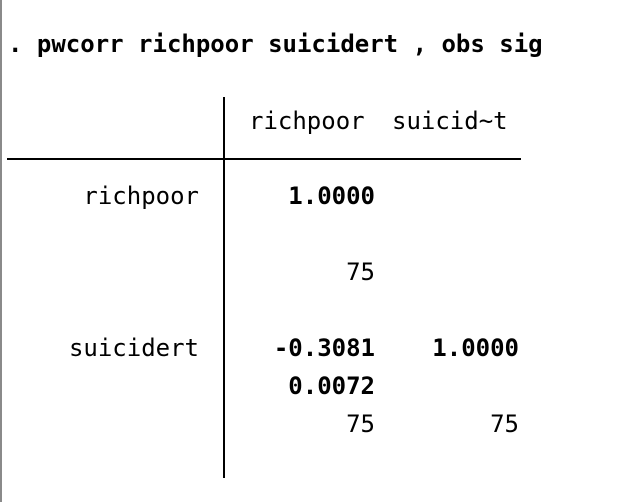 Image resolution: width=624 pixels, height=502 pixels. I want to click on row-label-suicidert: suicidert, so click(133, 348).